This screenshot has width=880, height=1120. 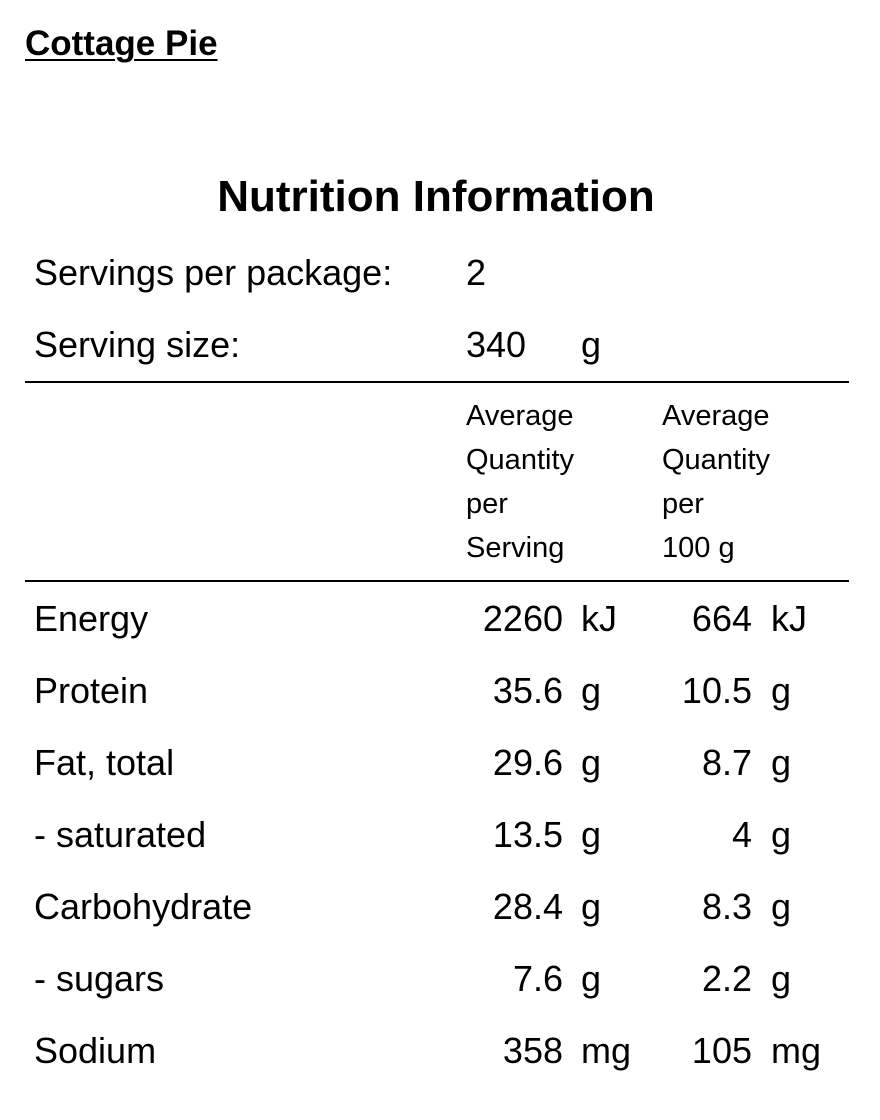 I want to click on per-serving-value: 2260, so click(x=522, y=618).